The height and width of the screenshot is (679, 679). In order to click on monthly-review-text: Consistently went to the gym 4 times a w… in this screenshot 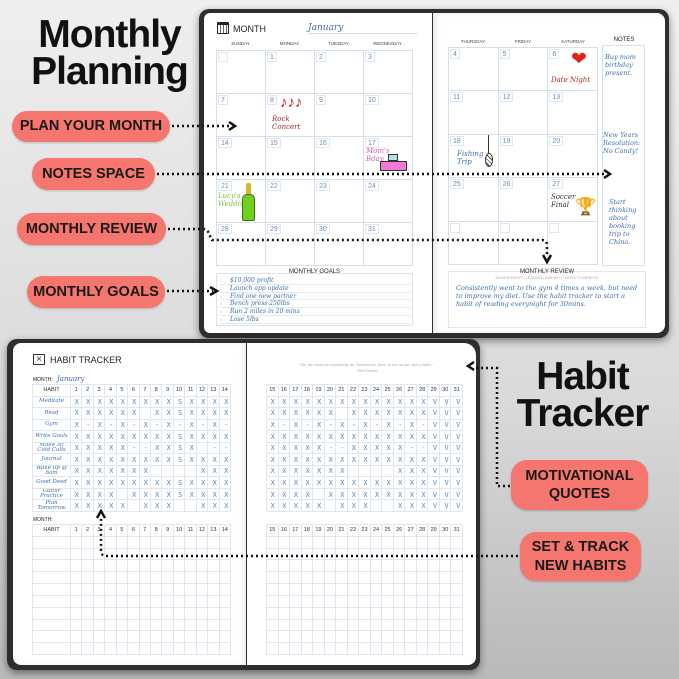, I will do `click(547, 296)`.